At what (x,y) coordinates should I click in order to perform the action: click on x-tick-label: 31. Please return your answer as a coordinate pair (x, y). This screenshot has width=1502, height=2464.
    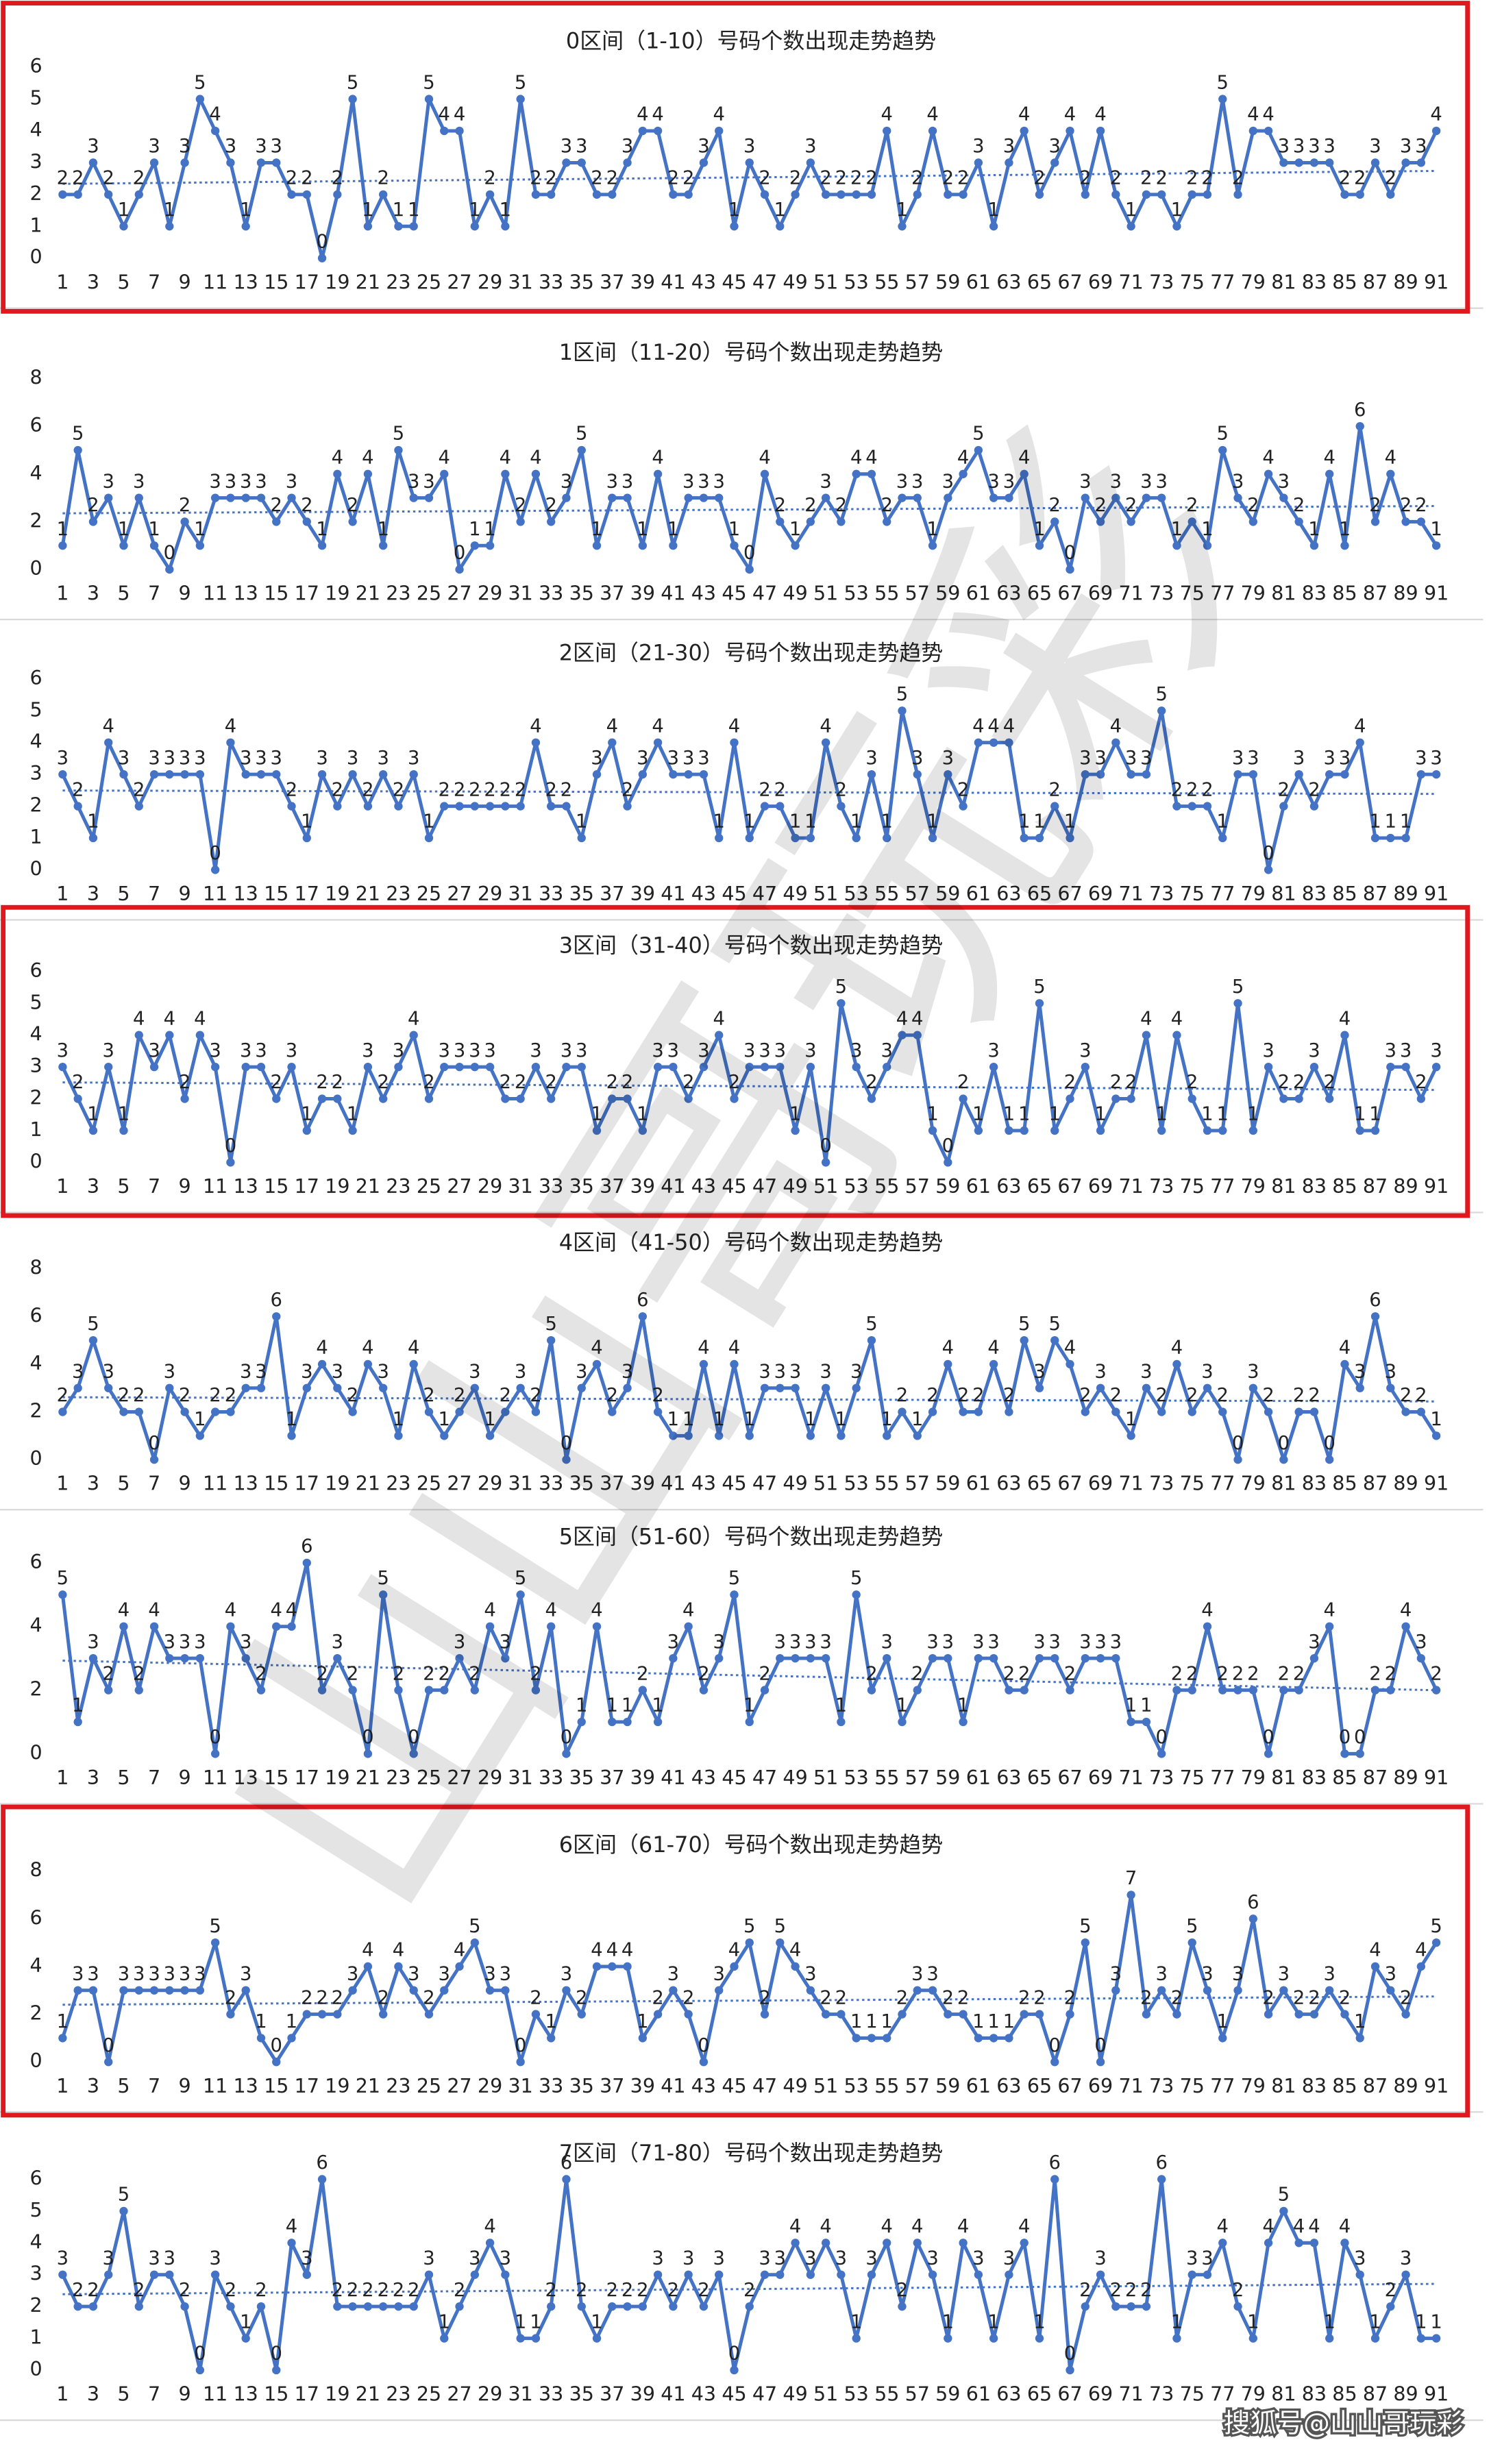
    Looking at the image, I should click on (520, 282).